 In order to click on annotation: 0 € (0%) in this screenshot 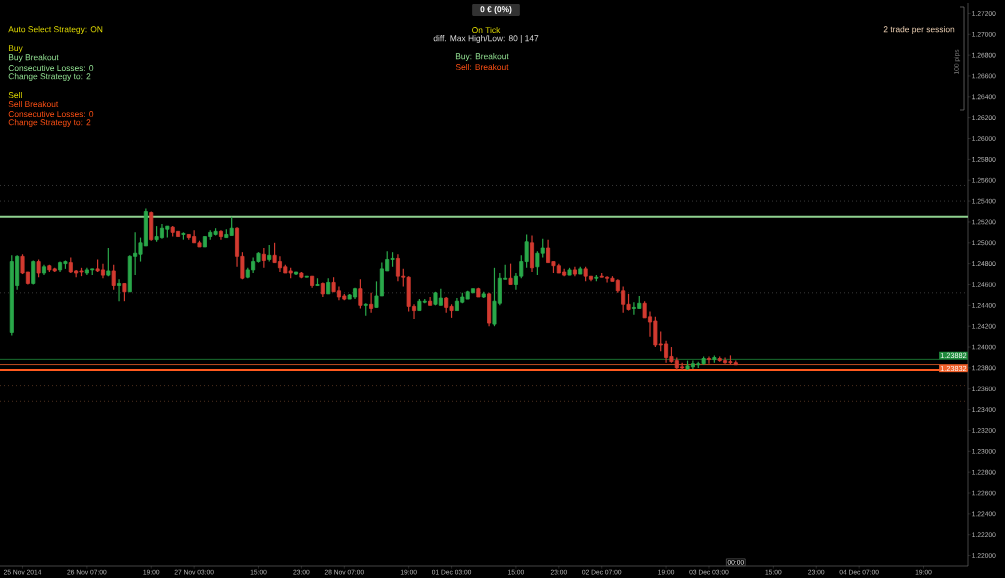, I will do `click(496, 10)`.